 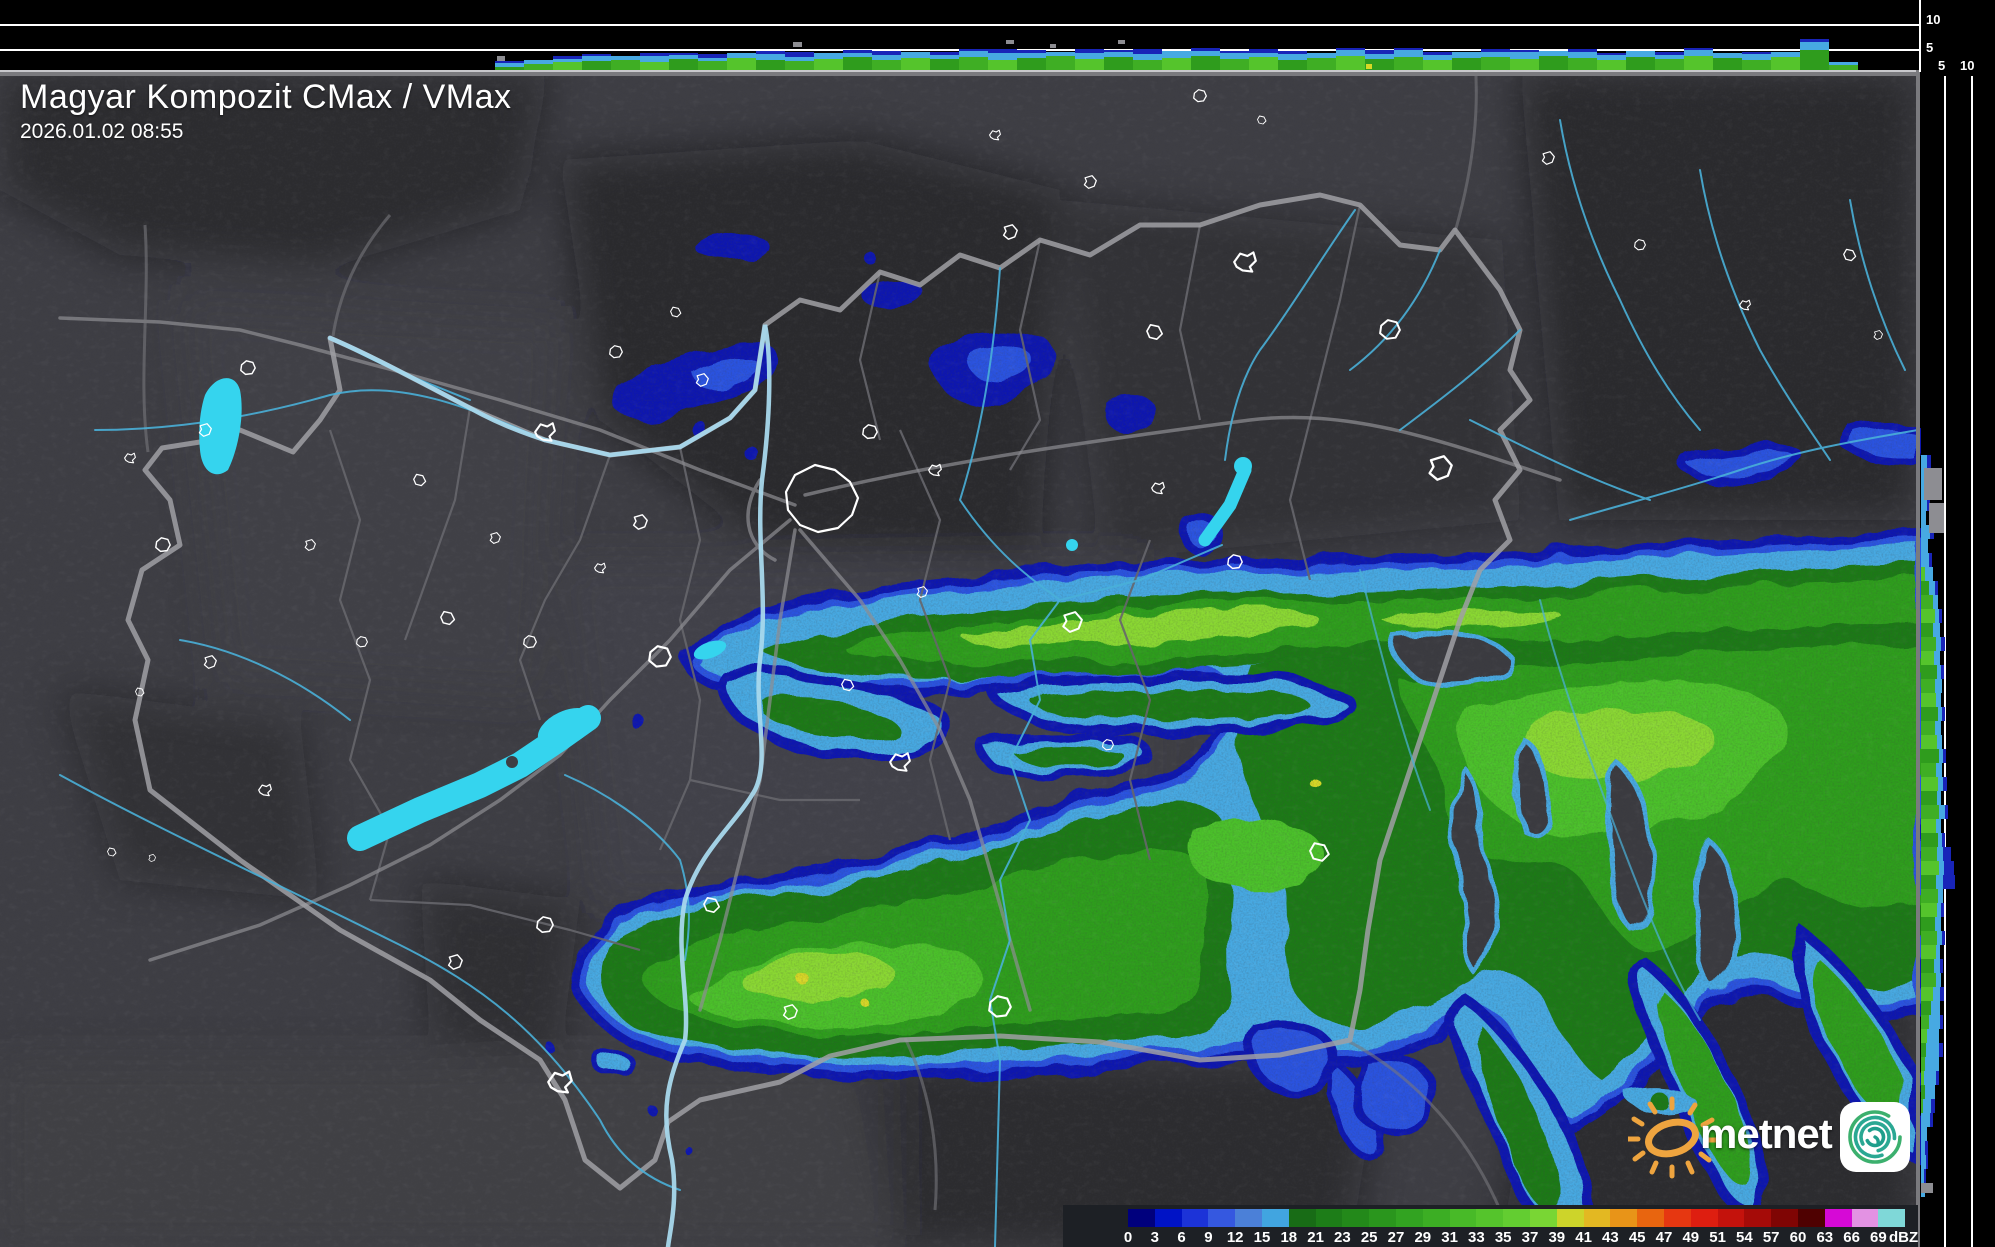 I want to click on scale-tick: 33, so click(x=1476, y=1237).